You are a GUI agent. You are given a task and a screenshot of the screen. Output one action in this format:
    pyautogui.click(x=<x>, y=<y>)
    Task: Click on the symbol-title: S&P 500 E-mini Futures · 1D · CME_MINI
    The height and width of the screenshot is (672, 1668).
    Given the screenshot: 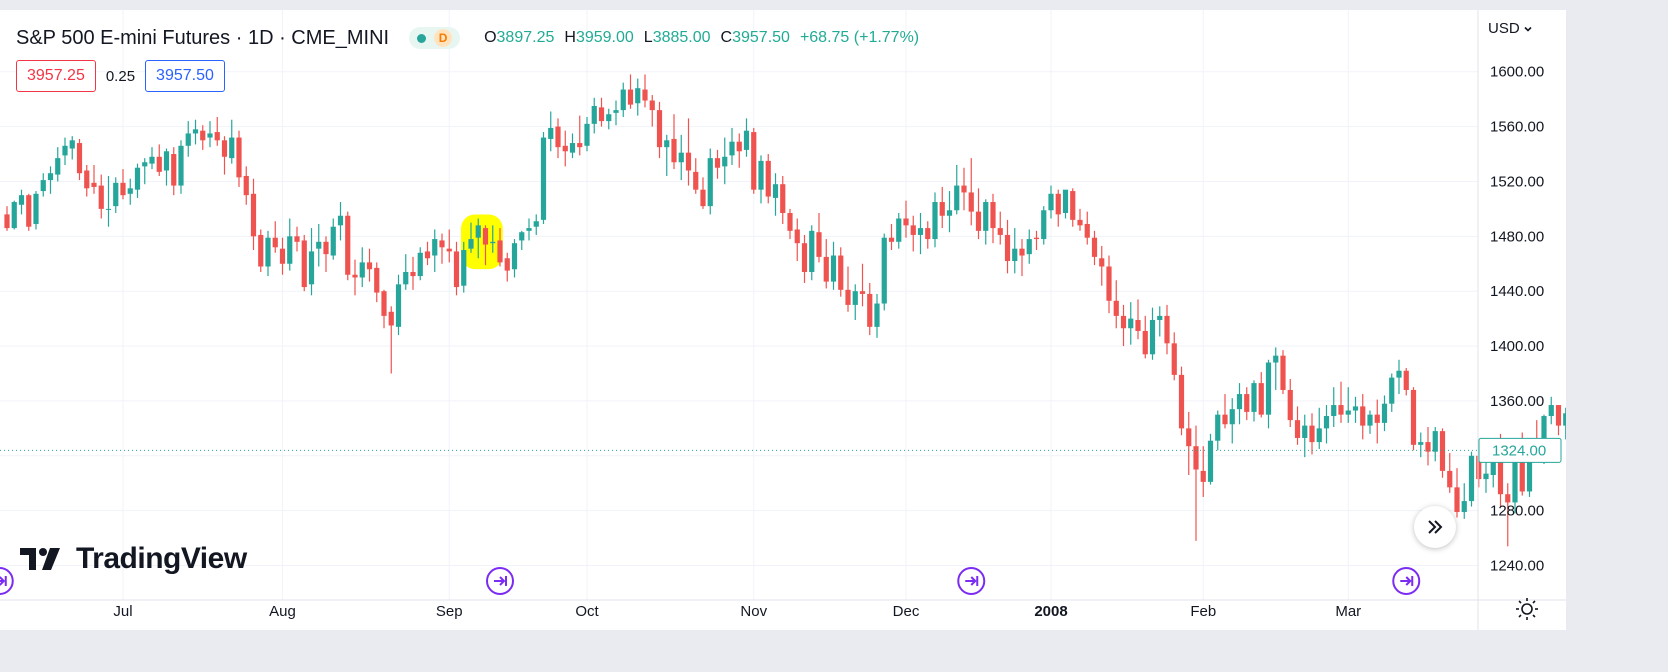 What is the action you would take?
    pyautogui.click(x=203, y=37)
    